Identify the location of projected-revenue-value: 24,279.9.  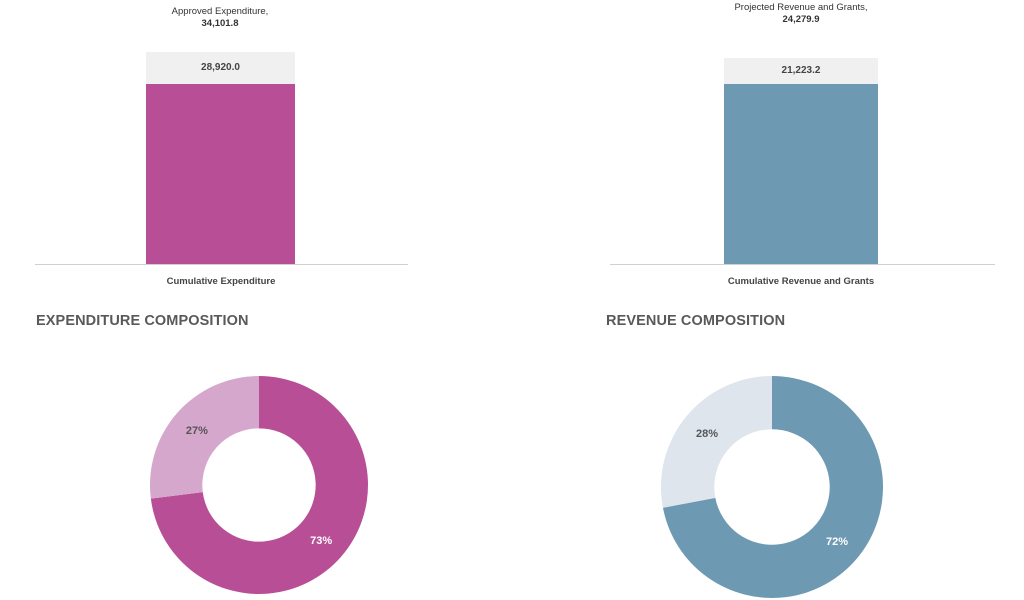
(801, 19).